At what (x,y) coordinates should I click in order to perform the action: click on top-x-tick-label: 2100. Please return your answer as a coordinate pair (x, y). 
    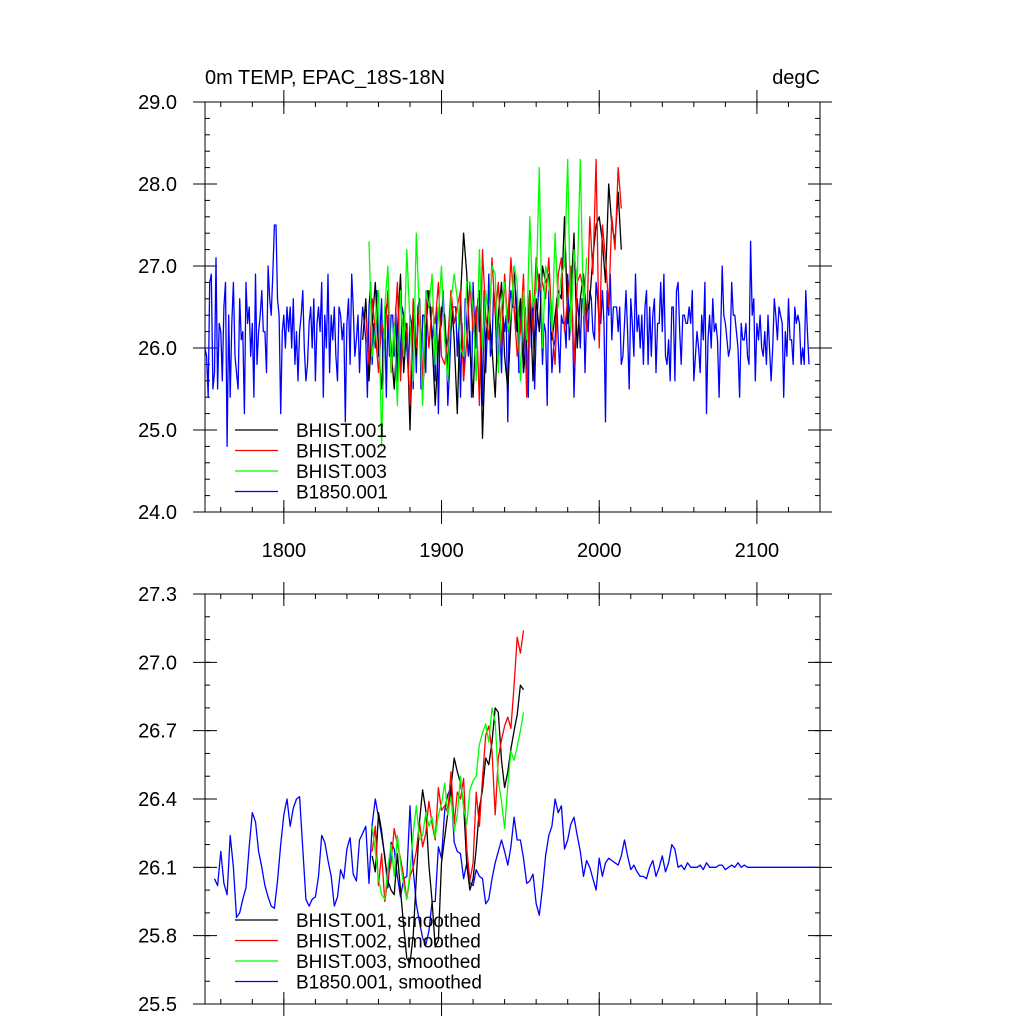
    Looking at the image, I should click on (757, 551).